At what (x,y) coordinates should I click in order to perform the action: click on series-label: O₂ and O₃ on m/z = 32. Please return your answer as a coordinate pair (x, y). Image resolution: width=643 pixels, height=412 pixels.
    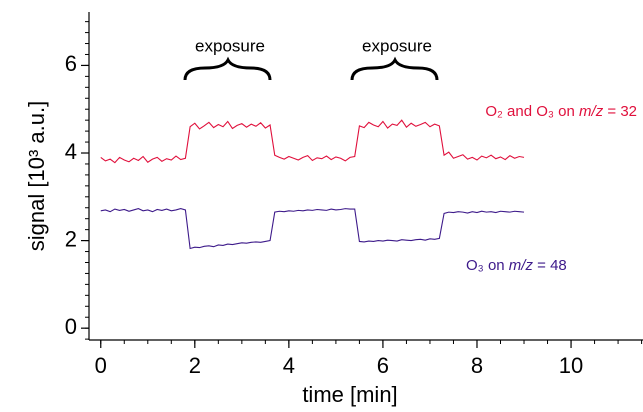
    Looking at the image, I should click on (561, 111).